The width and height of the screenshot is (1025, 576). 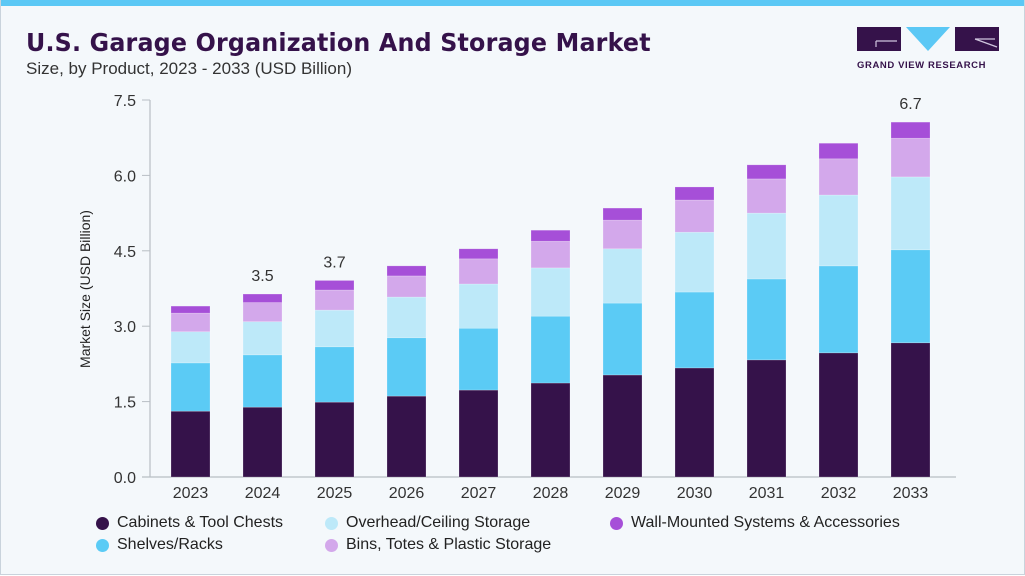 What do you see at coordinates (911, 493) in the screenshot?
I see `x-tick-label: 2033` at bounding box center [911, 493].